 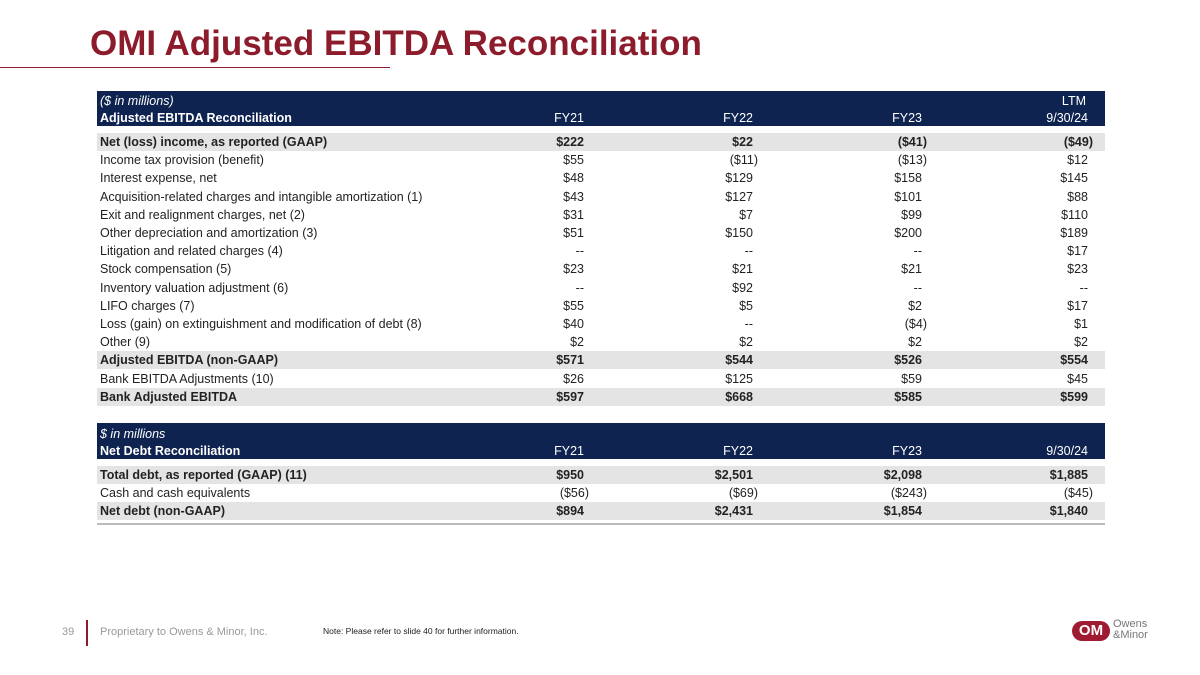 I want to click on row-label: Inventory valuation adjustment (6), so click(x=194, y=287).